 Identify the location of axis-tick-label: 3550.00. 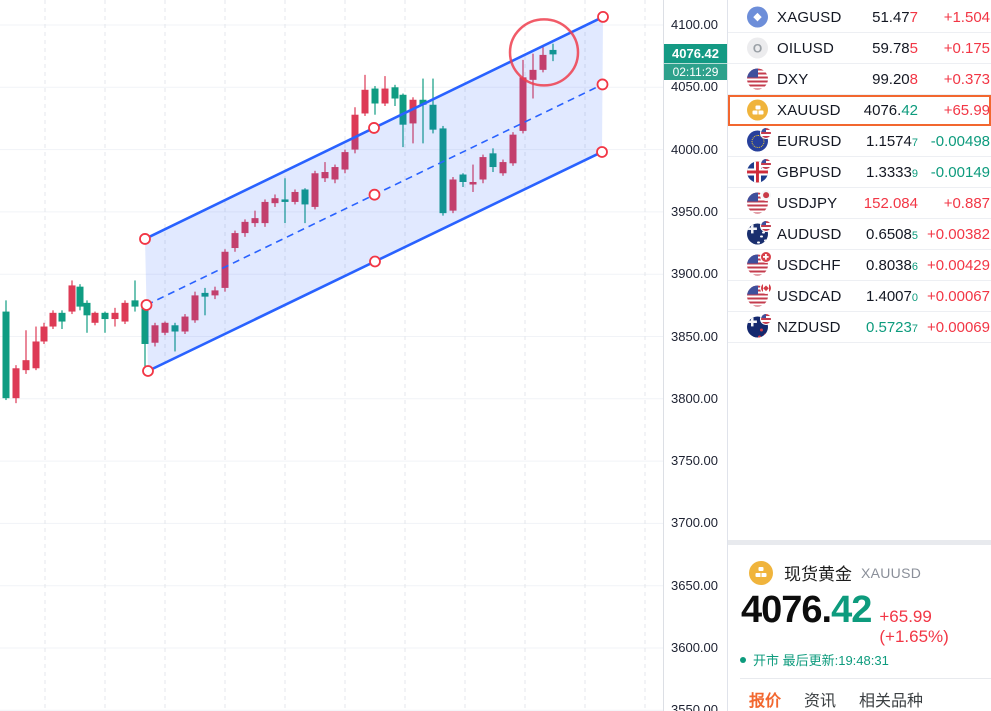
(694, 706).